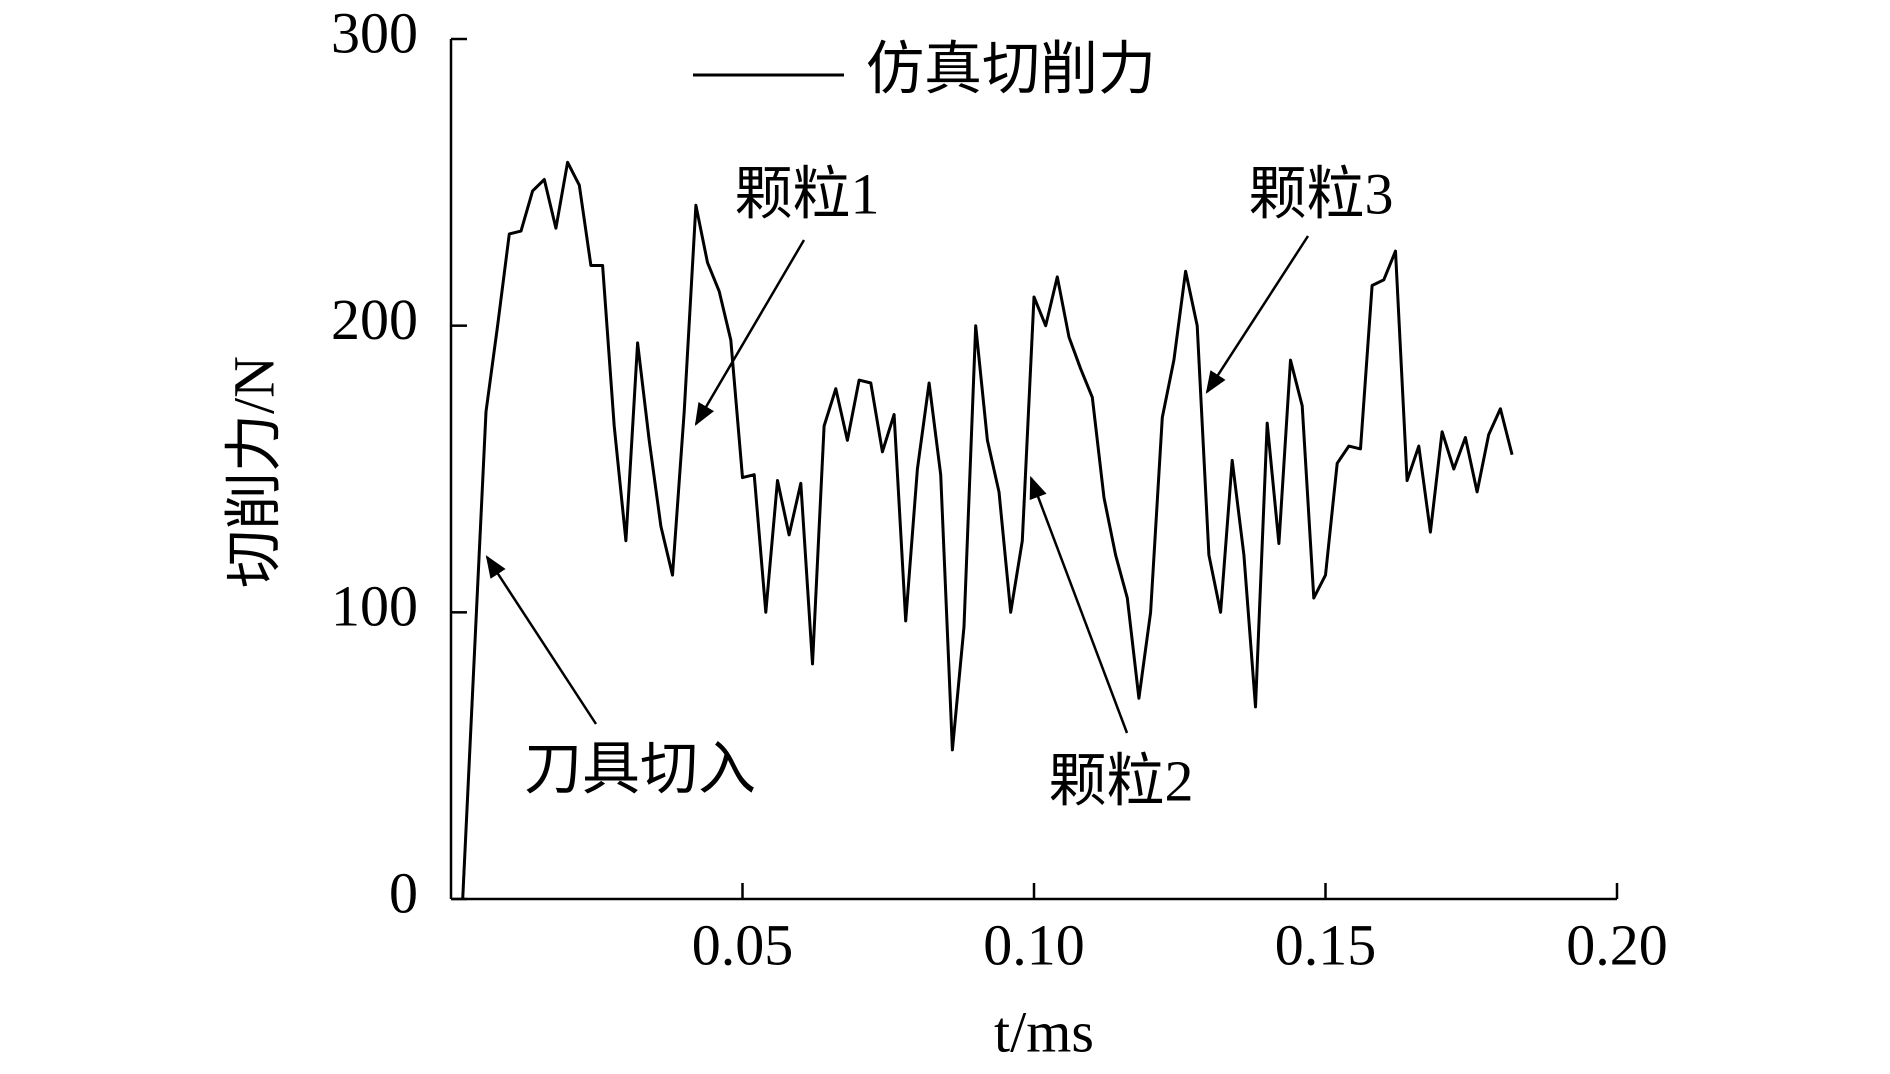 The height and width of the screenshot is (1074, 1890). Describe the element at coordinates (743, 944) in the screenshot. I see `x-tick-label: 0.05` at that location.